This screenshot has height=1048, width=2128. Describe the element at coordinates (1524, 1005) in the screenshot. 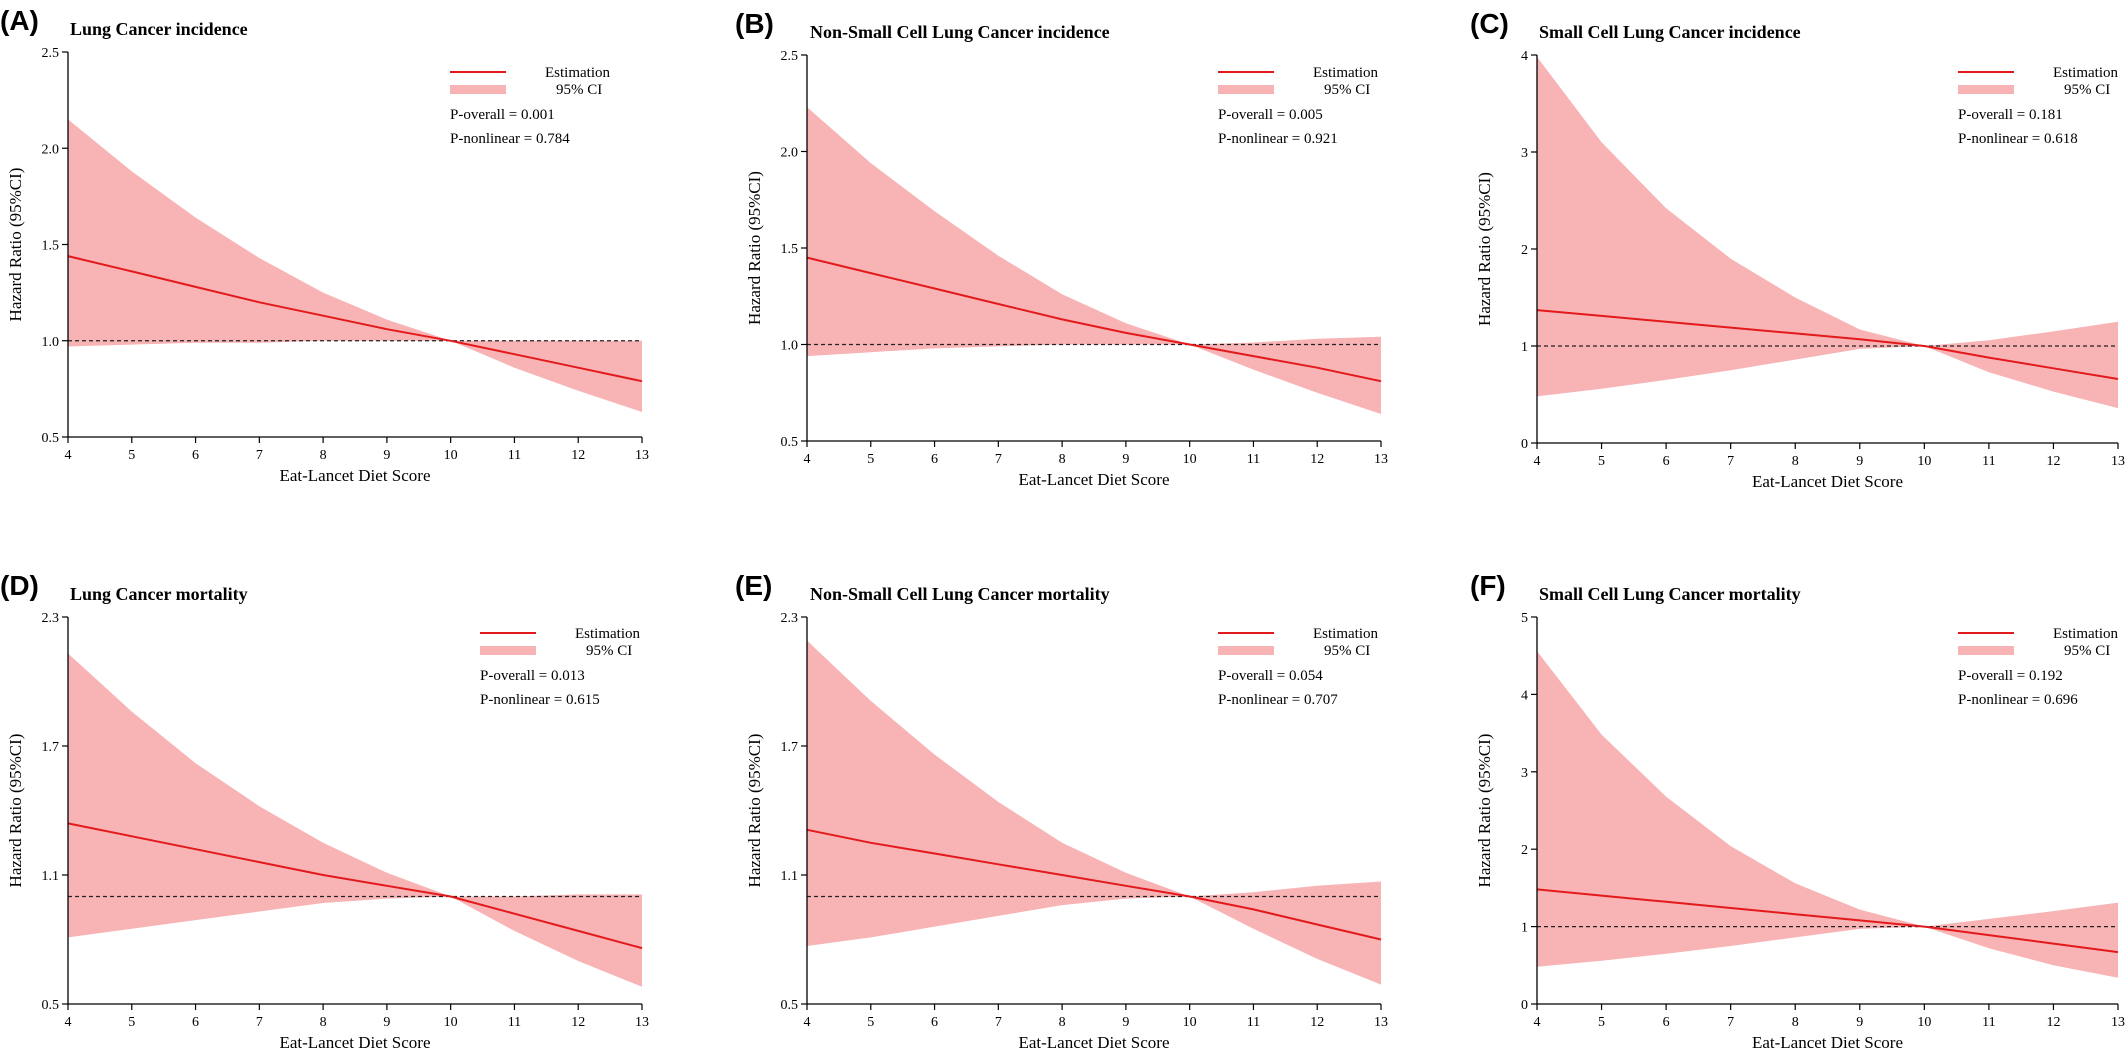

I see `y-tick-label: 0` at that location.